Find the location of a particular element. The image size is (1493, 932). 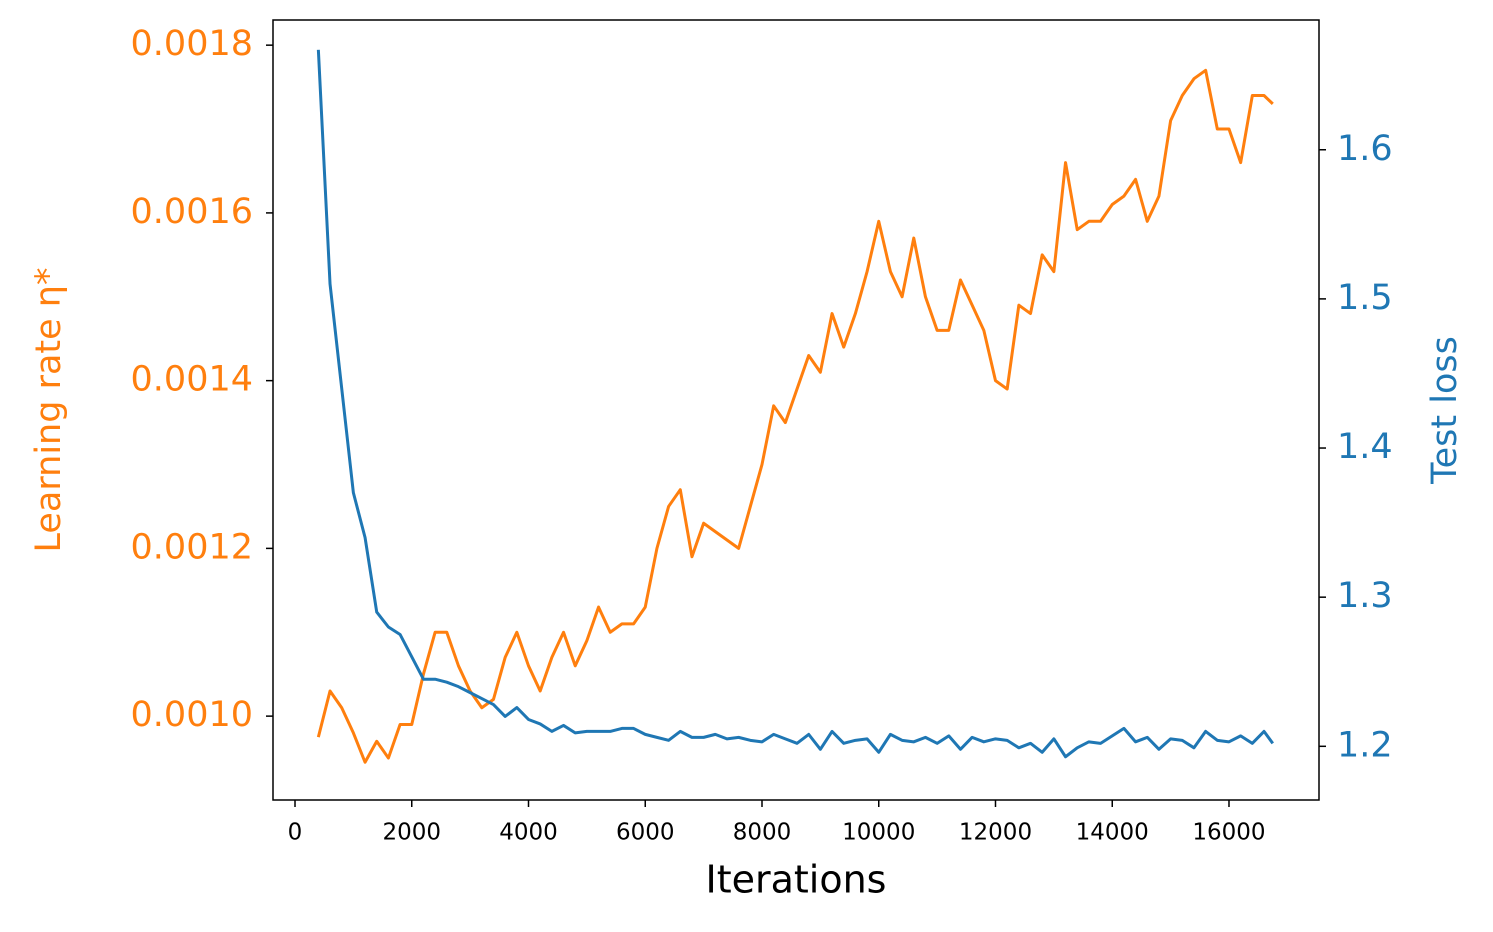

y2-tick-label: 1.6 is located at coordinates (1365, 149).